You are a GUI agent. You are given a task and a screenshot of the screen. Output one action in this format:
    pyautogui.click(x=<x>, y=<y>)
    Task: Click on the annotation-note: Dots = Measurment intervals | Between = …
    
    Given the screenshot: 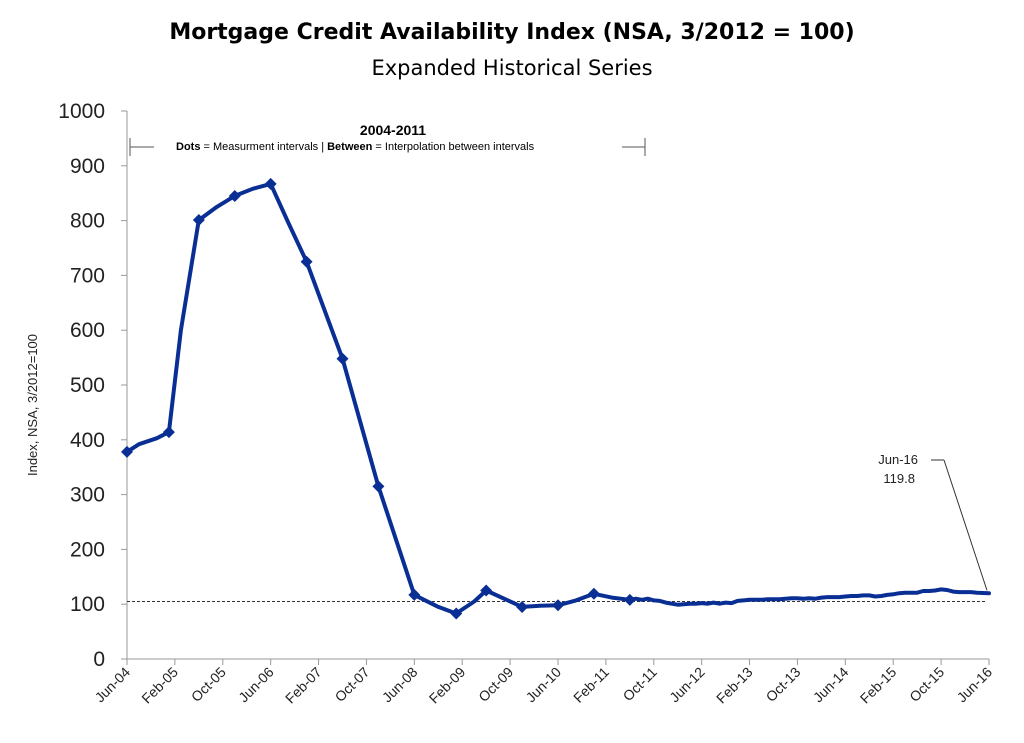 What is the action you would take?
    pyautogui.click(x=355, y=147)
    